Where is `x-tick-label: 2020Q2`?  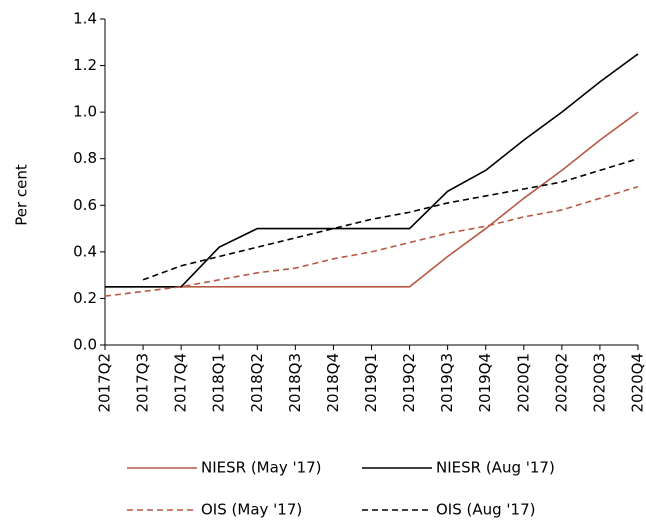 x-tick-label: 2020Q2 is located at coordinates (561, 383).